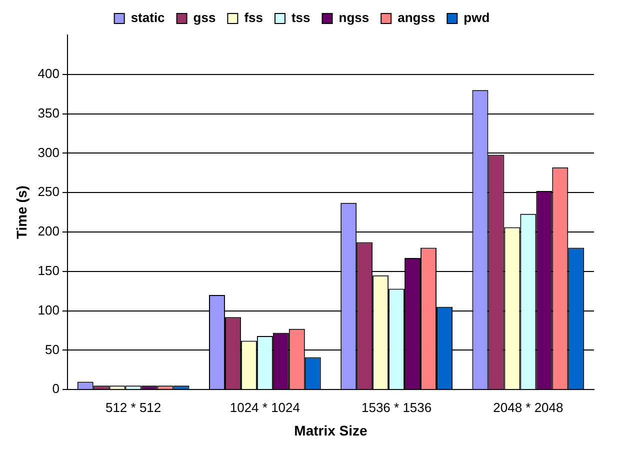 The width and height of the screenshot is (639, 449). What do you see at coordinates (49, 73) in the screenshot?
I see `y-tick-label: 400` at bounding box center [49, 73].